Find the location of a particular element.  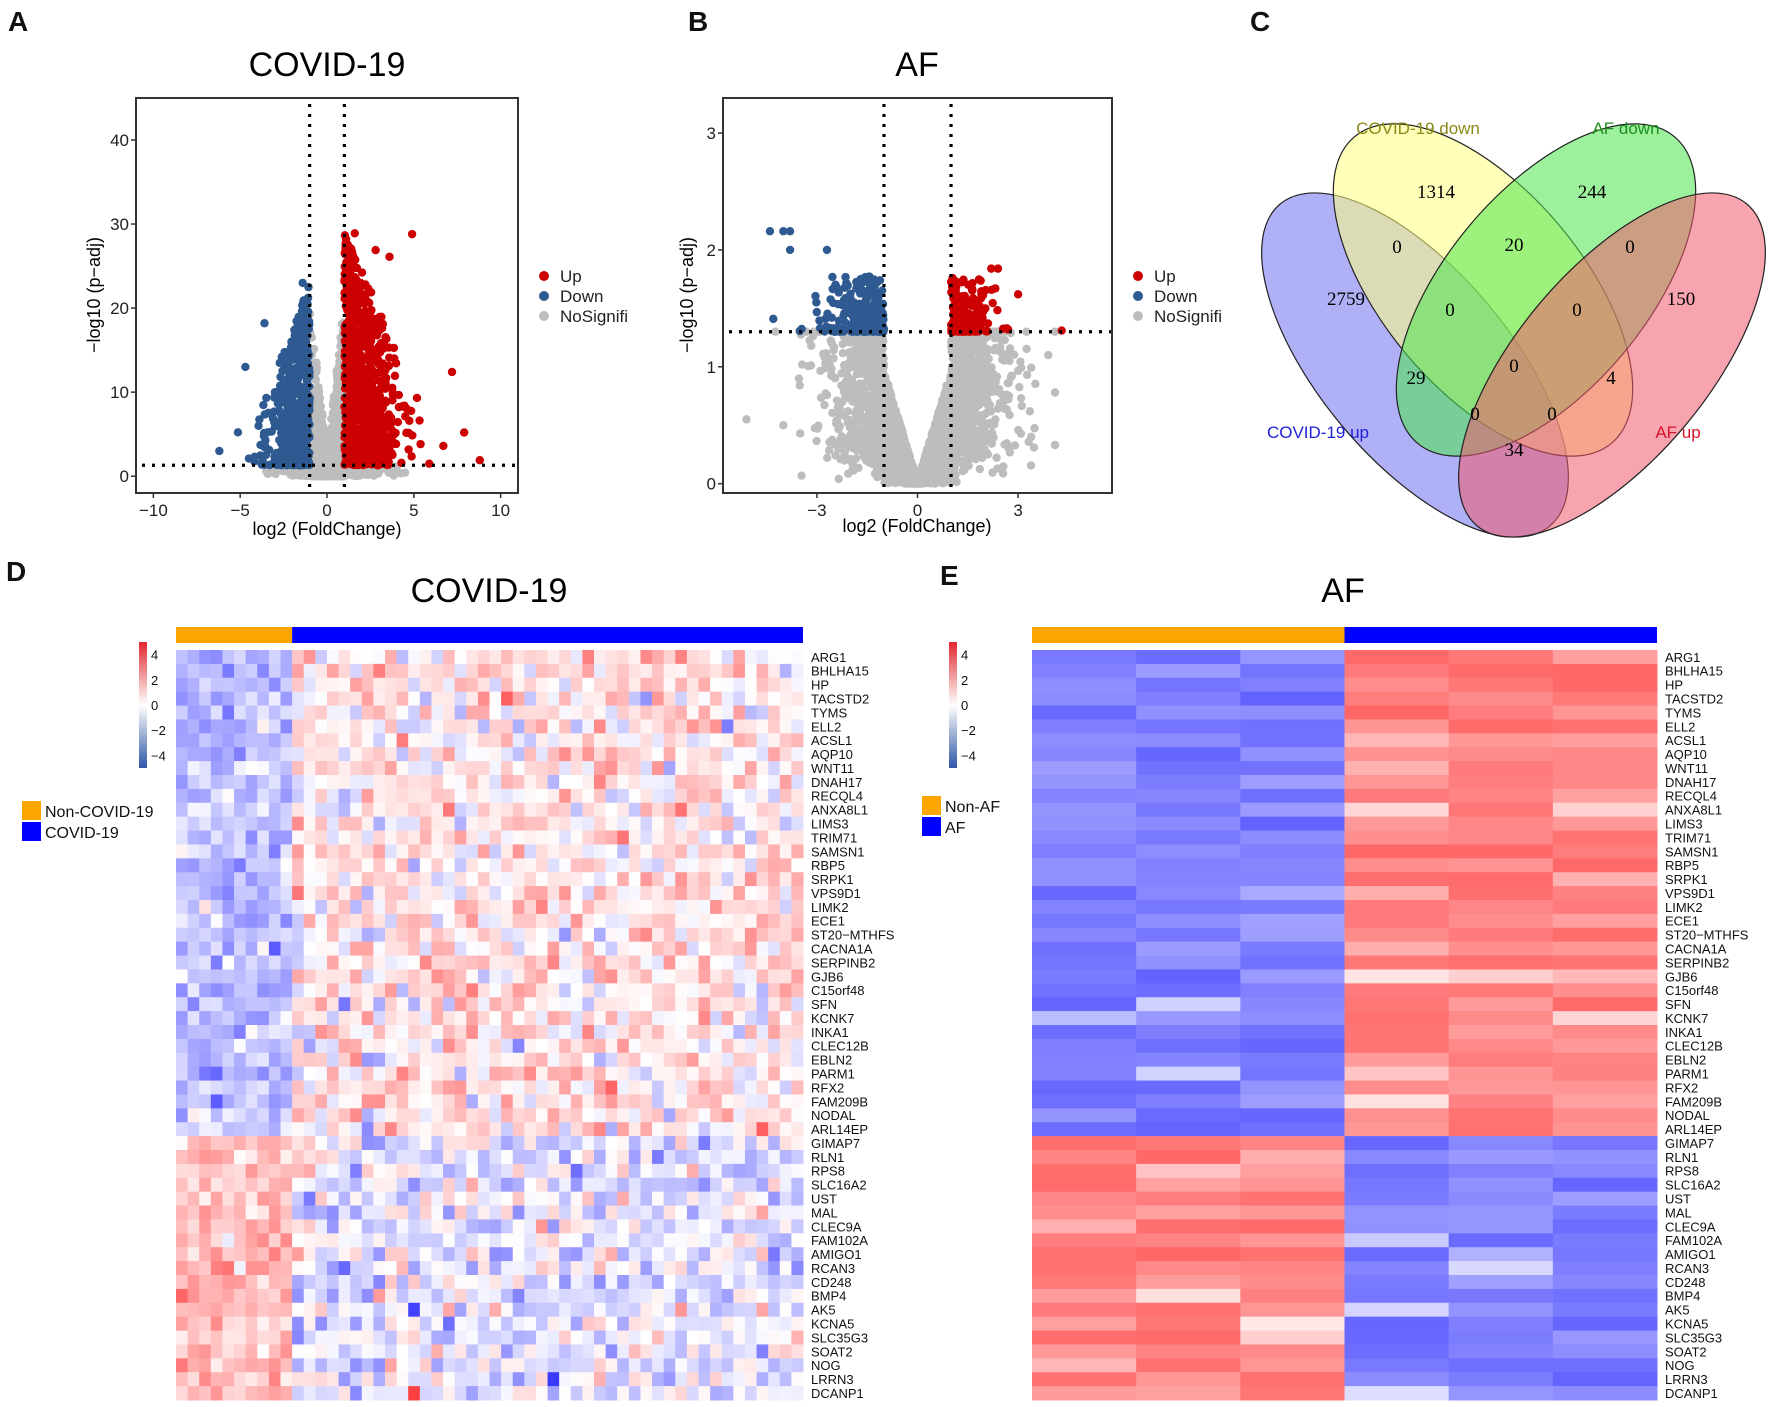

threshold-lines is located at coordinates (330, 298).